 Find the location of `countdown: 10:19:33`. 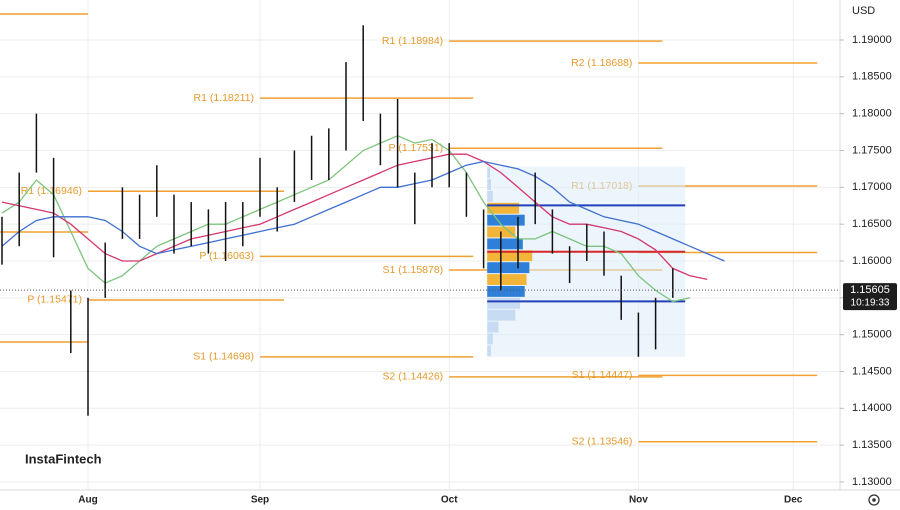

countdown: 10:19:33 is located at coordinates (870, 303).